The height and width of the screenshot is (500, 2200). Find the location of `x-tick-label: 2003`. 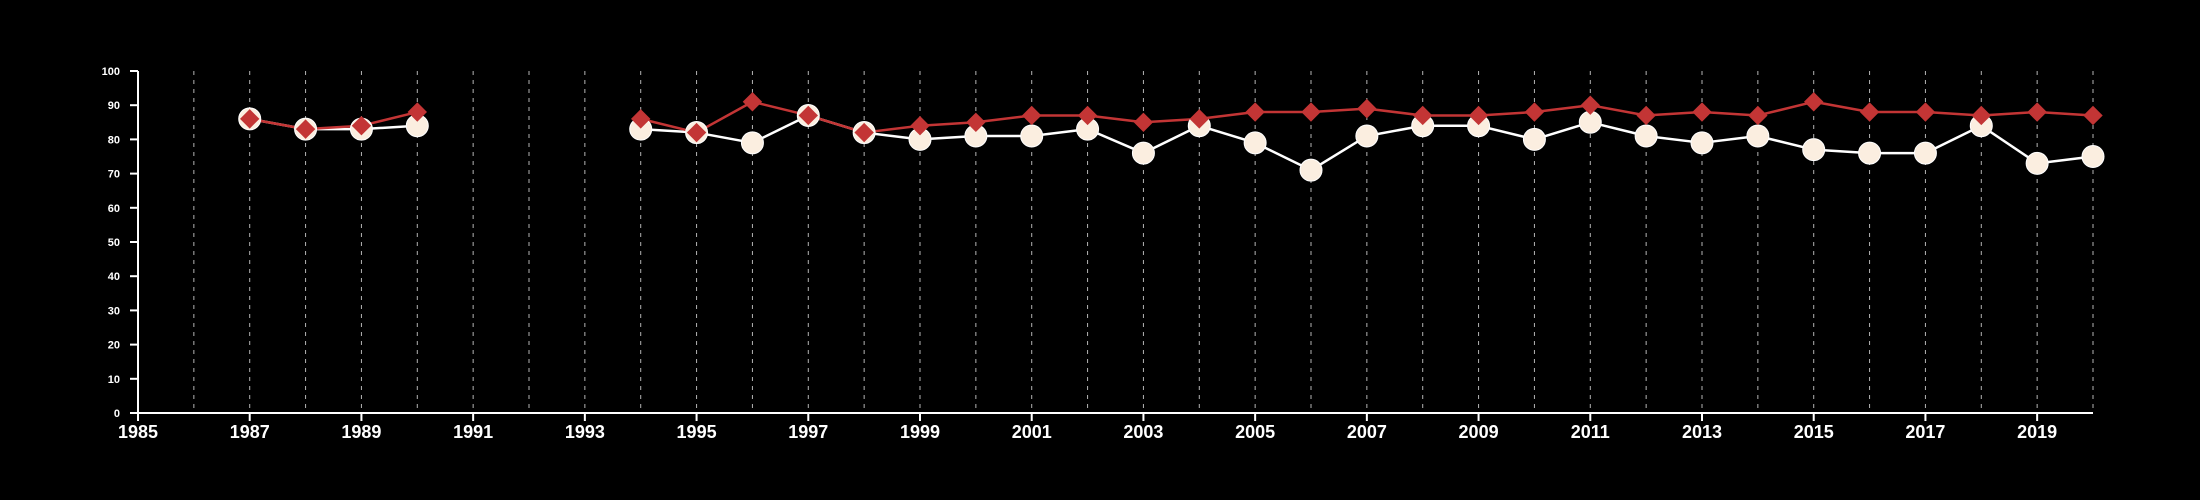

x-tick-label: 2003 is located at coordinates (1143, 432).